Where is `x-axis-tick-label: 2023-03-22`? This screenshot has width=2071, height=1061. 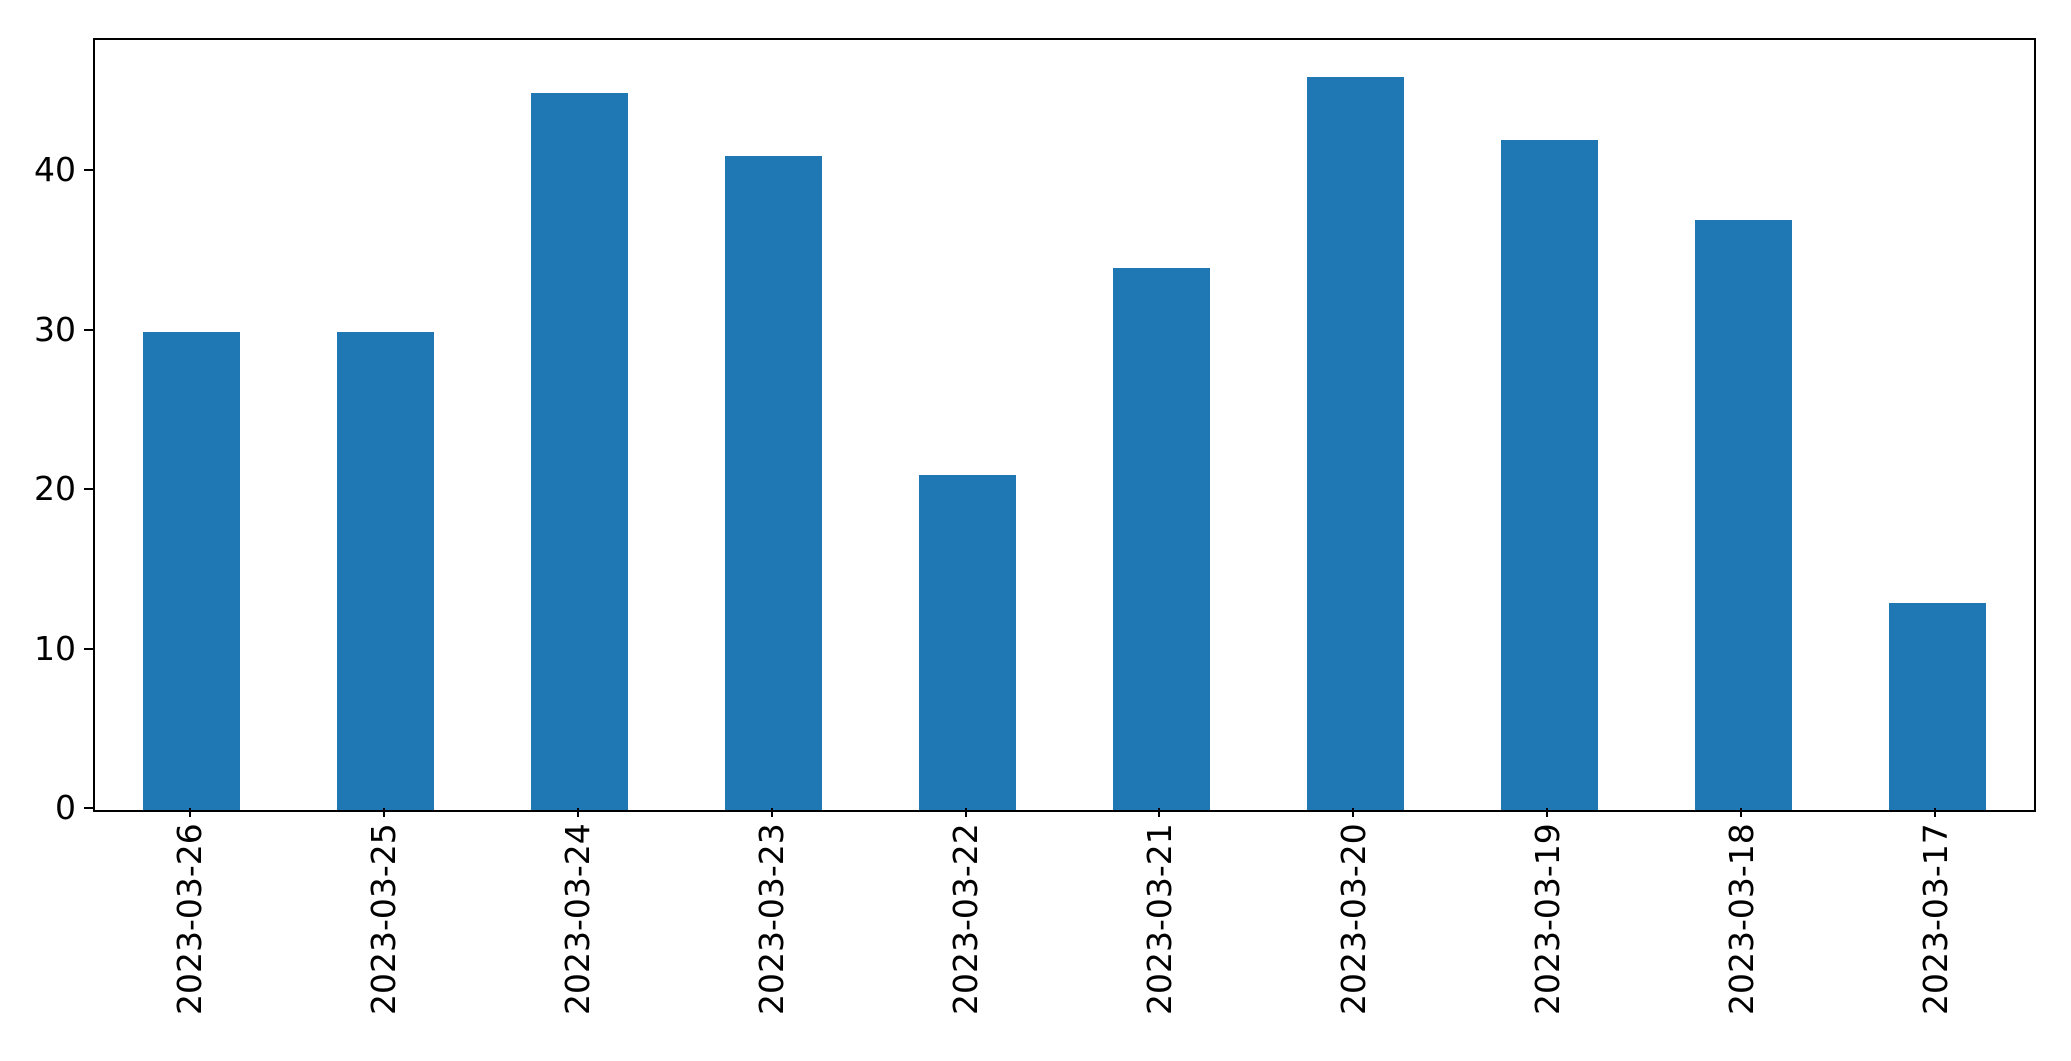
x-axis-tick-label: 2023-03-22 is located at coordinates (966, 919).